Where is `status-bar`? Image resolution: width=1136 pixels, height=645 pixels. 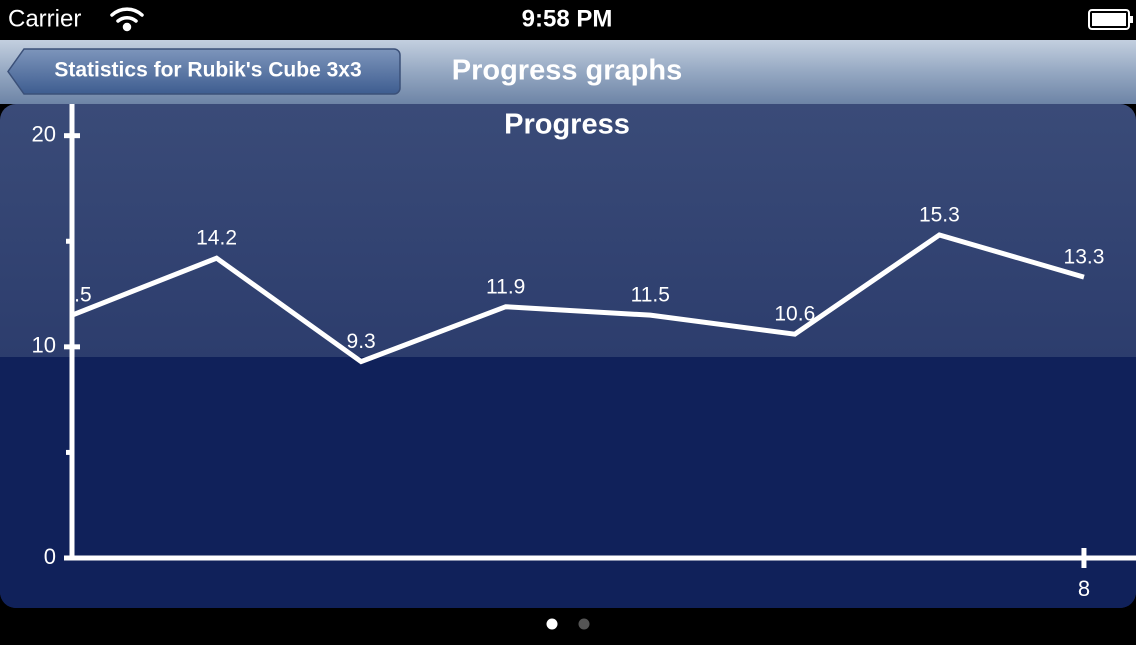 status-bar is located at coordinates (568, 20).